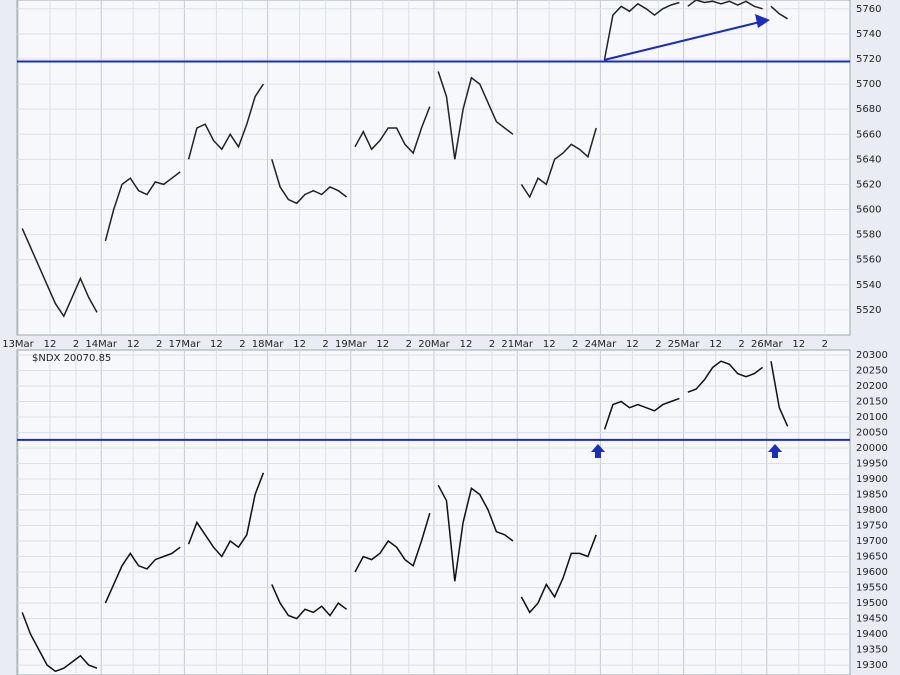 This screenshot has width=900, height=675. Describe the element at coordinates (872, 495) in the screenshot. I see `y-tick-label: 19850` at that location.